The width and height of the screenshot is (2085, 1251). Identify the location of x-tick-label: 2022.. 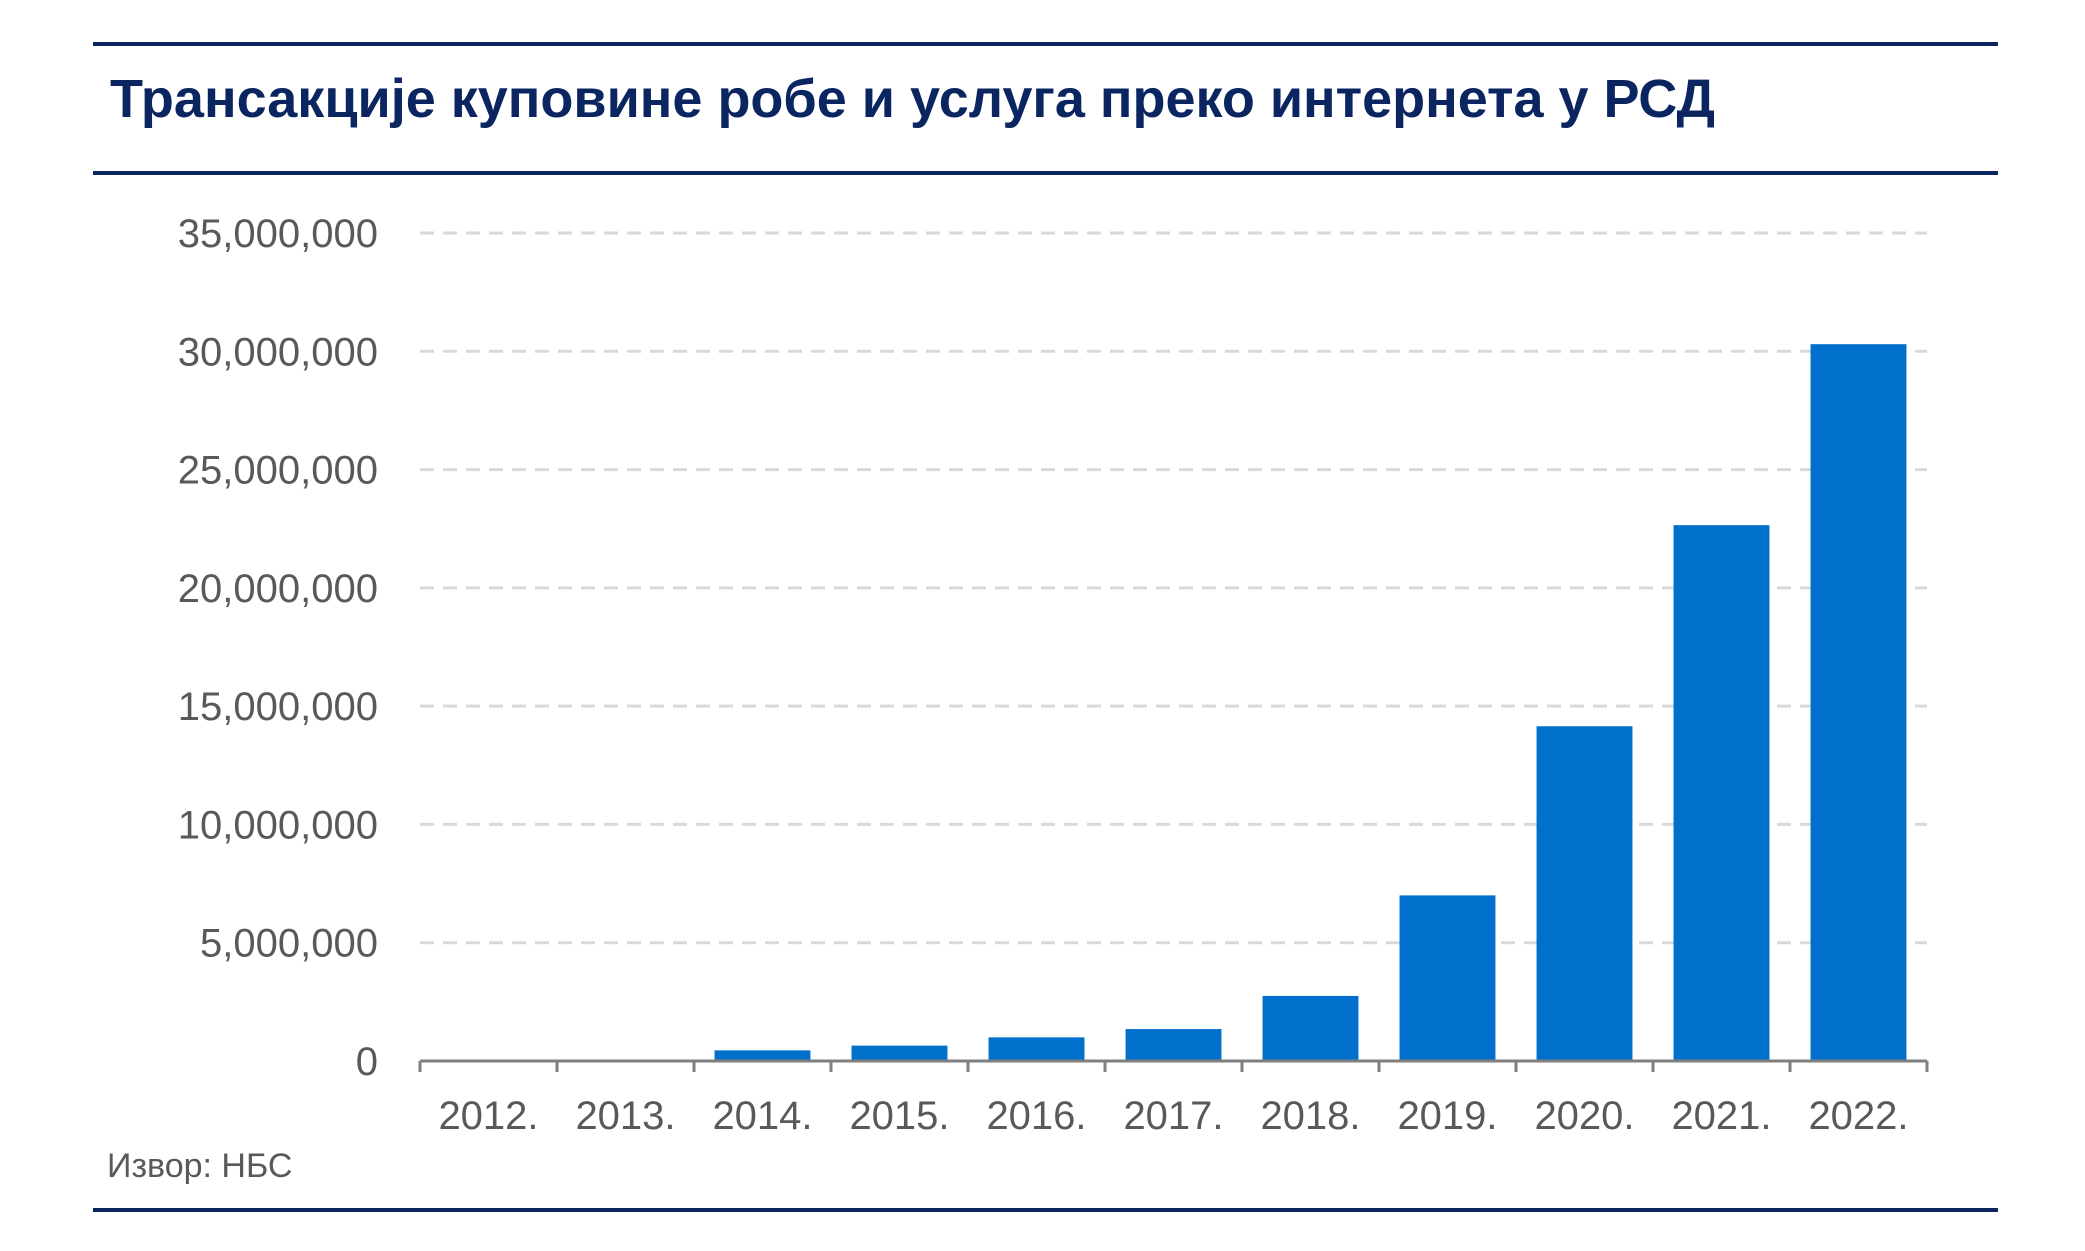
(1858, 1116).